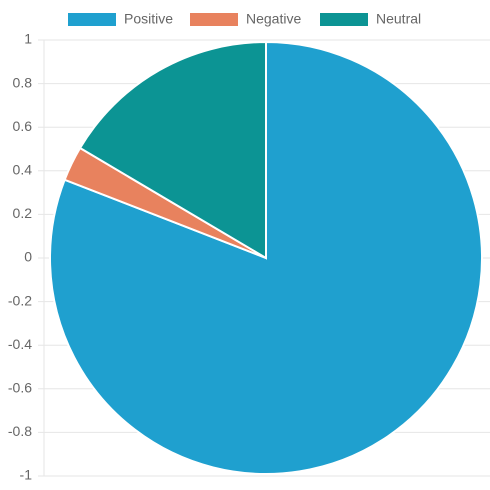 The width and height of the screenshot is (490, 490). What do you see at coordinates (23, 126) in the screenshot?
I see `y-tick-label: 0.6` at bounding box center [23, 126].